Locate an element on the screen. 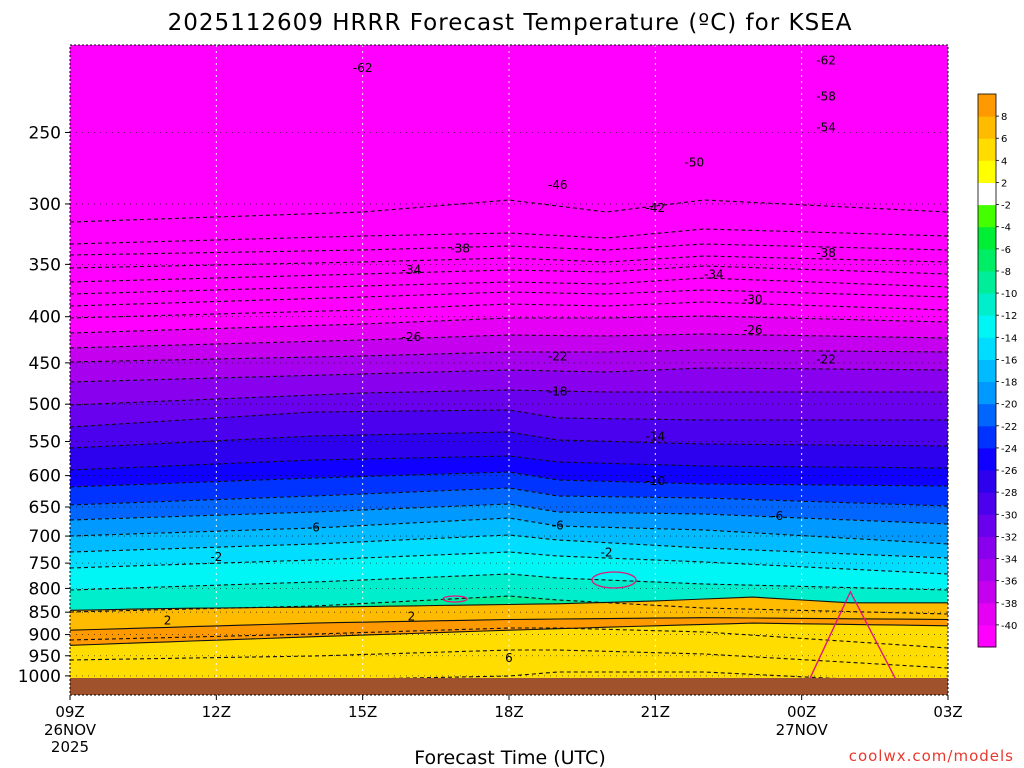 Image resolution: width=1024 pixels, height=768 pixels. colorbar-label: -38 is located at coordinates (1009, 604).